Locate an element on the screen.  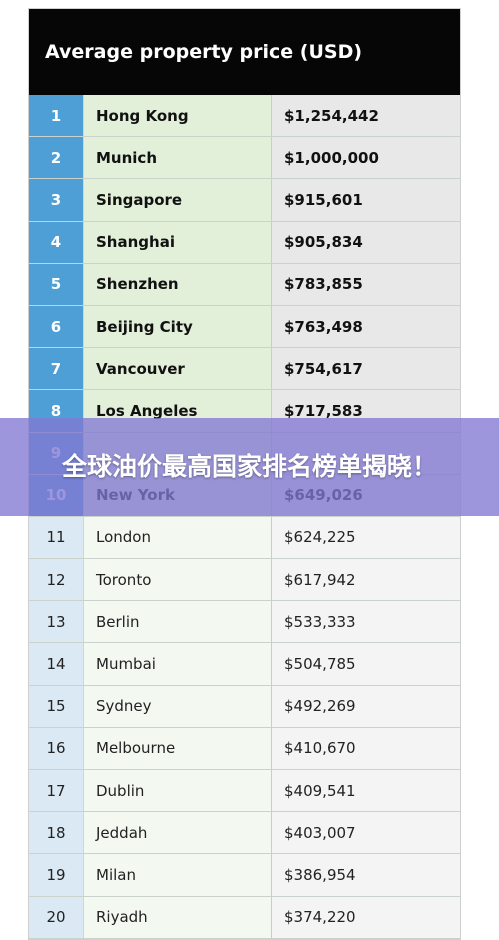
rank-cell: 13 is located at coordinates (56, 622).